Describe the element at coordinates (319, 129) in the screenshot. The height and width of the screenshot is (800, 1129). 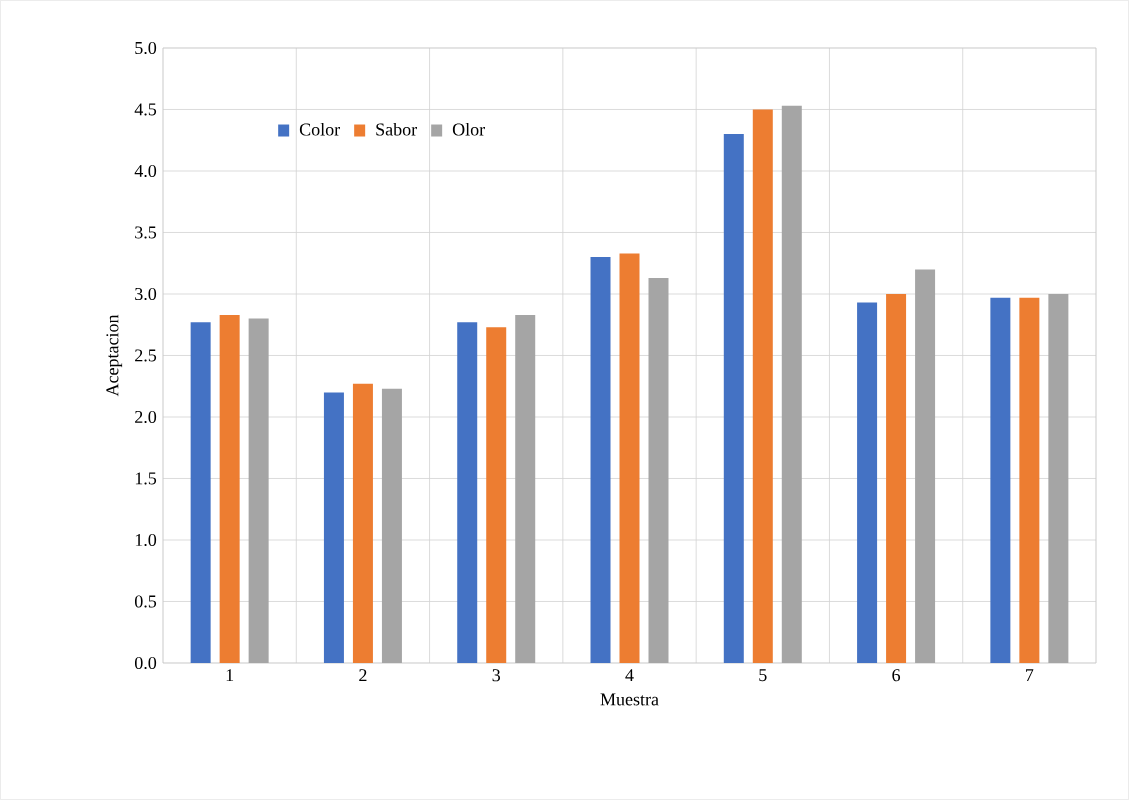
I see `legend-label: Color` at that location.